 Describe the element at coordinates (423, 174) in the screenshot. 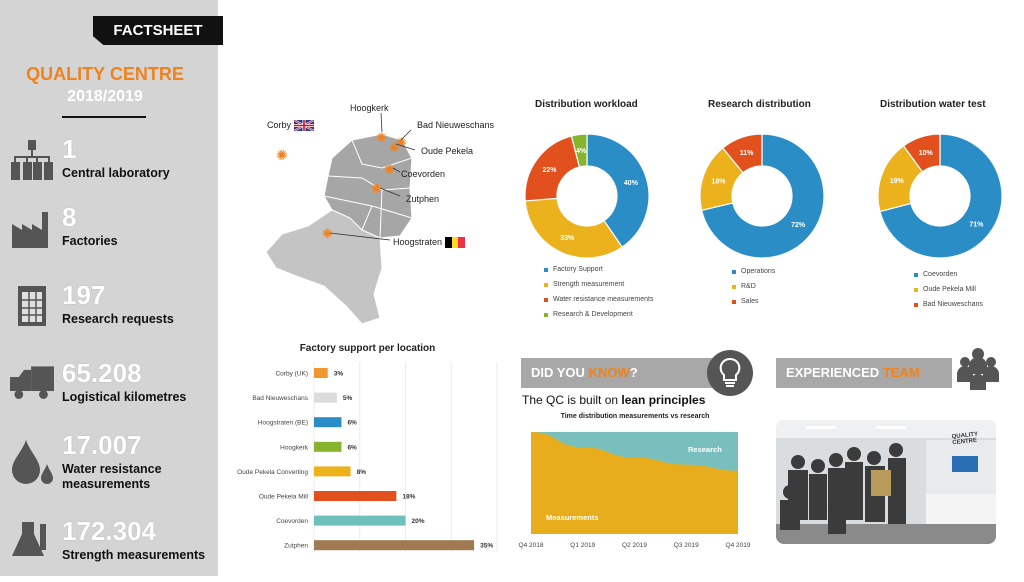

I see `map-label-coevorden: Coevorden` at that location.